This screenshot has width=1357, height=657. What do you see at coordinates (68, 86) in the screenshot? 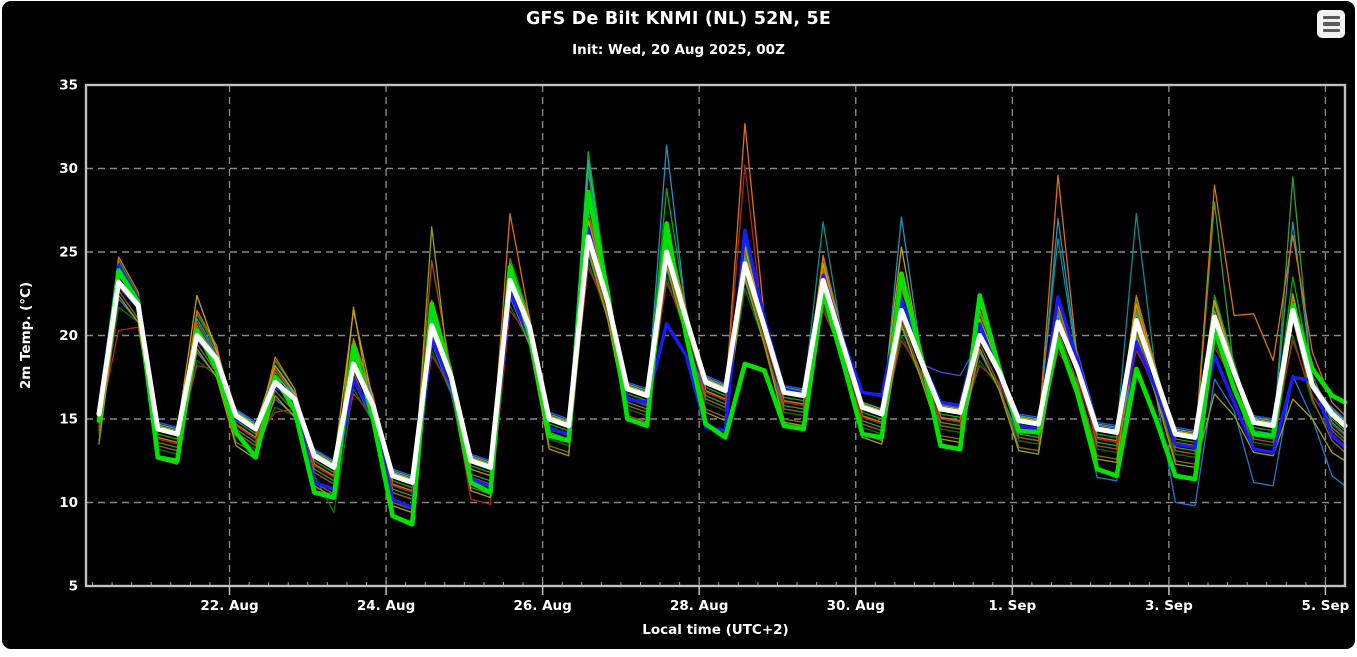
I see `y-tick-label: 35` at bounding box center [68, 86].